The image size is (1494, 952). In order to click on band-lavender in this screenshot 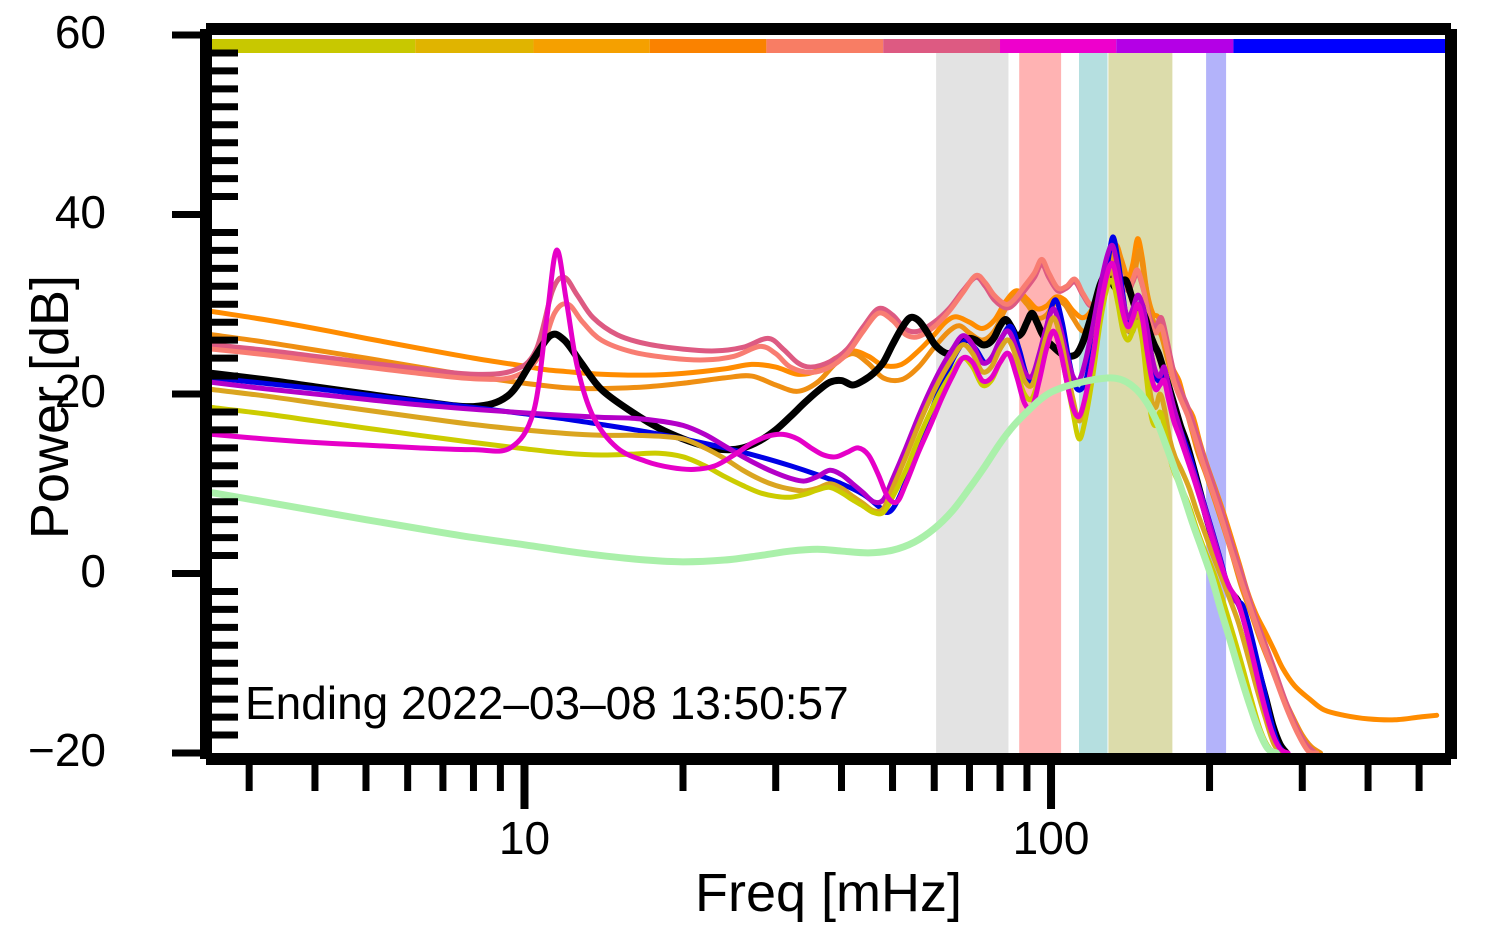, I will do `click(1216, 402)`.